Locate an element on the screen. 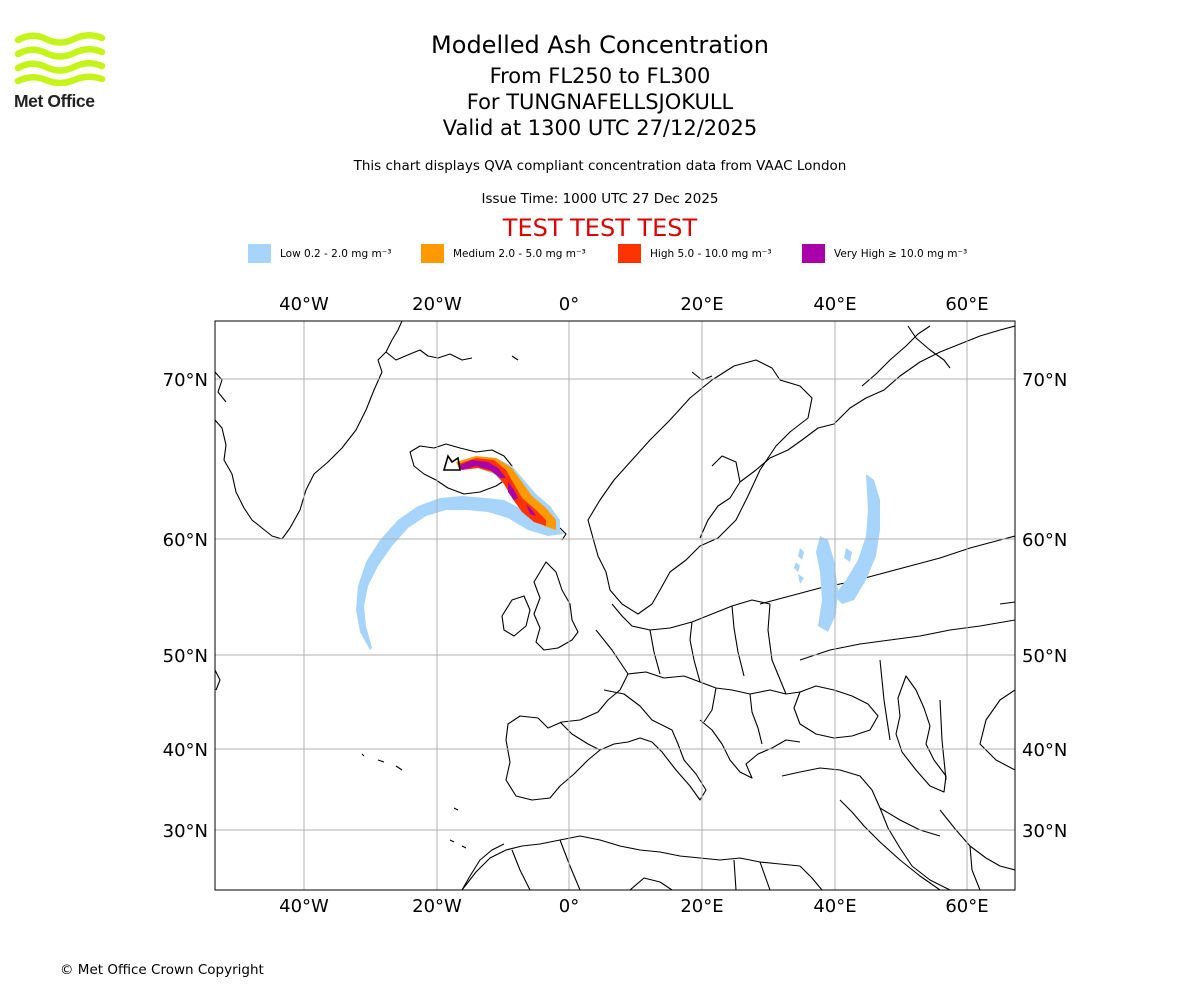  lat-labels-left: 70°N 60°N 50°N 40°N 30°N is located at coordinates (185, 606).